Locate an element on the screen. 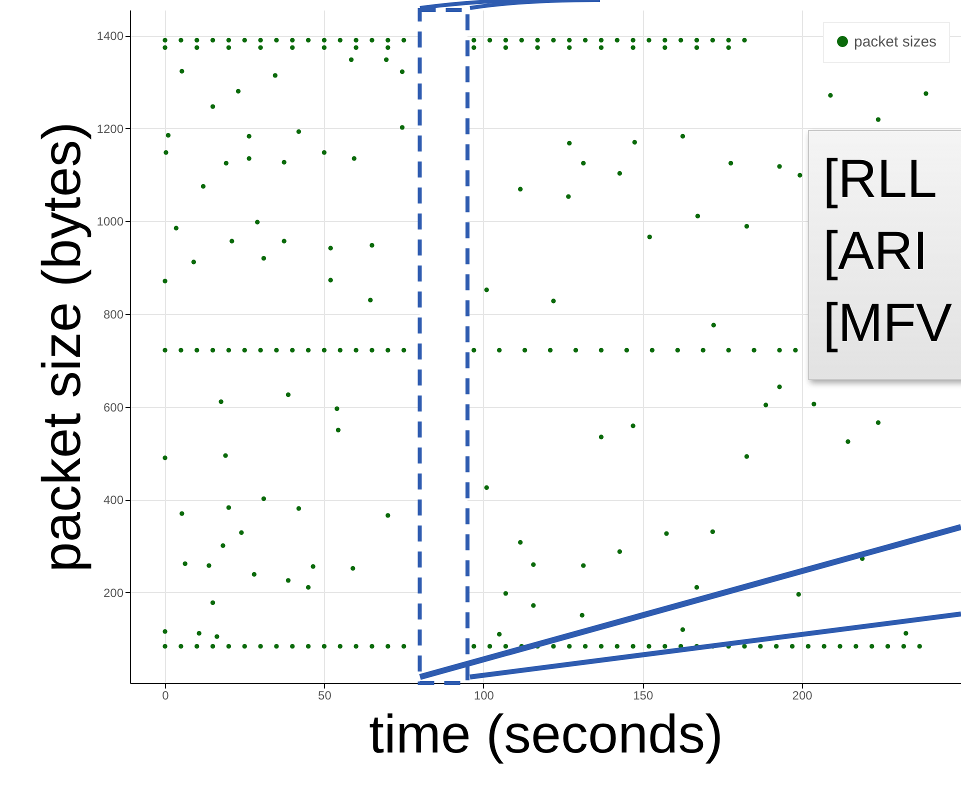 This screenshot has width=961, height=785. y-tick-label: 1400 is located at coordinates (110, 36).